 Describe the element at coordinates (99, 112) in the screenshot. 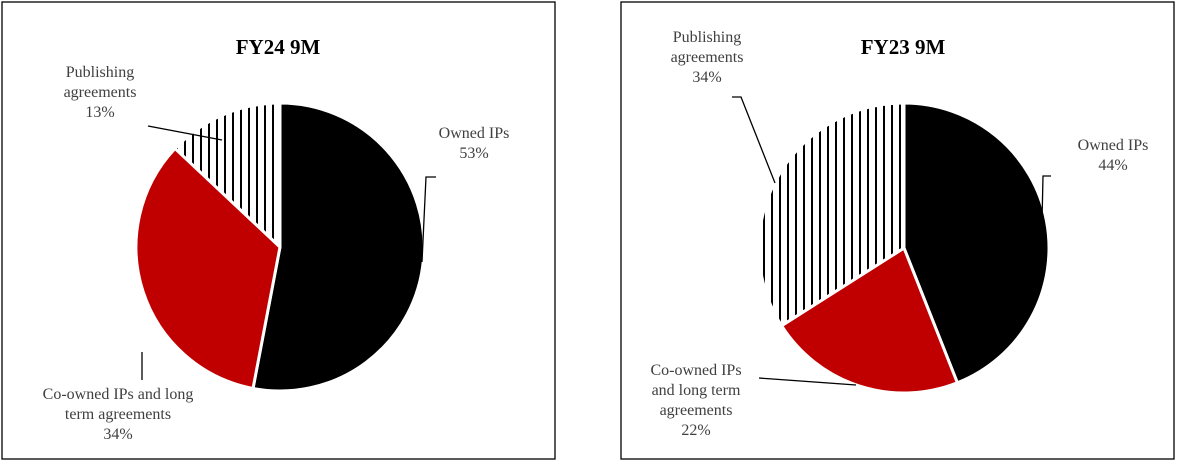

I see `slice-label-line: 13%` at that location.